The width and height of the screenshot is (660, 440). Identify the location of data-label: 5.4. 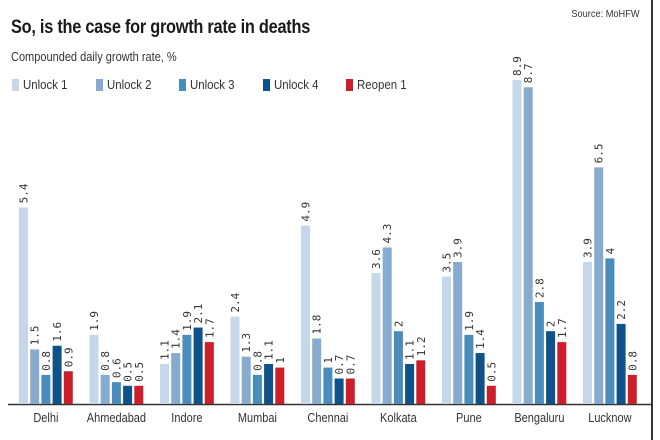
(24, 193).